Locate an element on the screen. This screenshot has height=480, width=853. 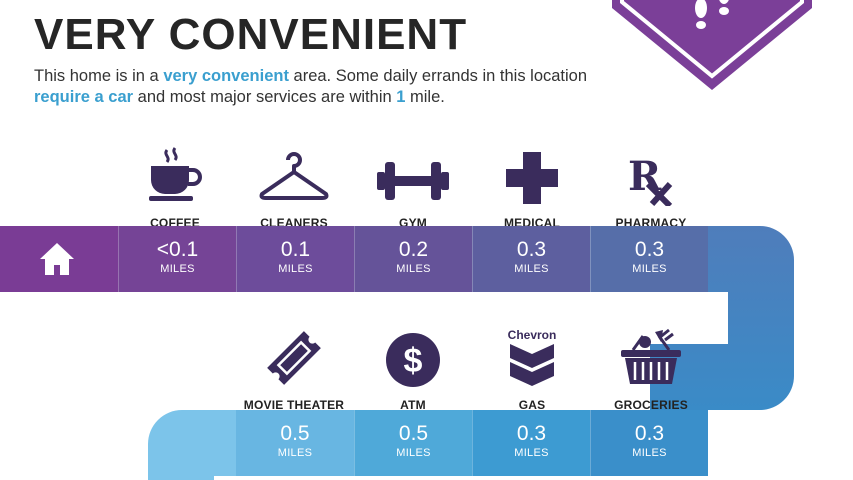
desc-highlight: very convenient is located at coordinates (226, 76).